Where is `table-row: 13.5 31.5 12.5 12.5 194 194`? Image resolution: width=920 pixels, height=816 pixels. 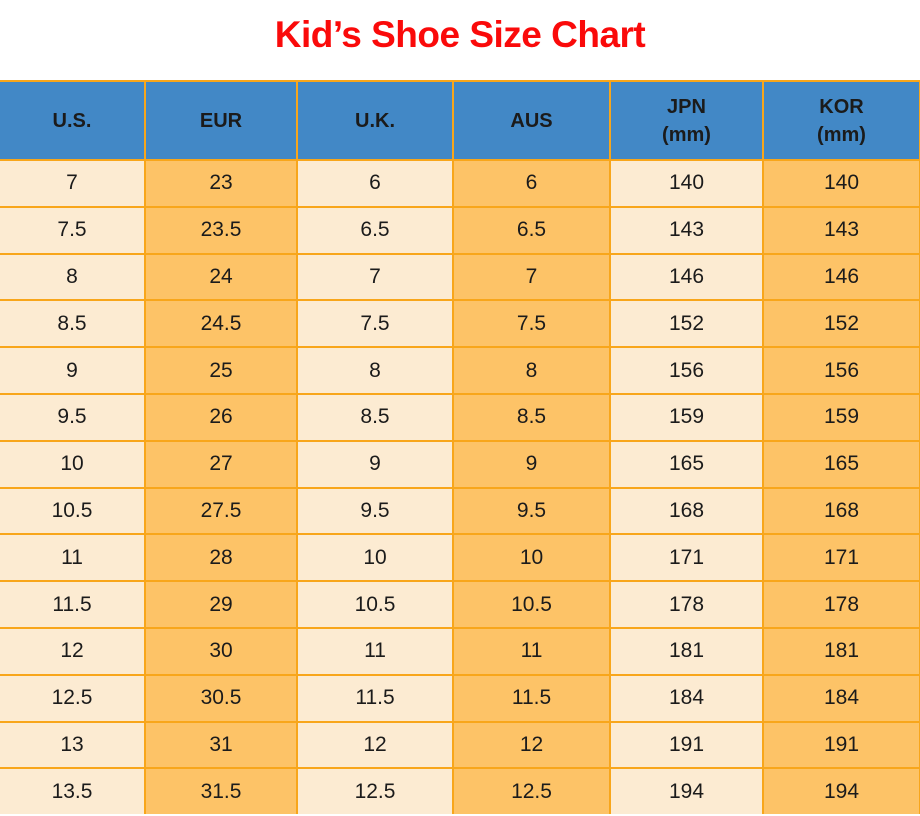 table-row: 13.5 31.5 12.5 12.5 194 194 is located at coordinates (460, 791).